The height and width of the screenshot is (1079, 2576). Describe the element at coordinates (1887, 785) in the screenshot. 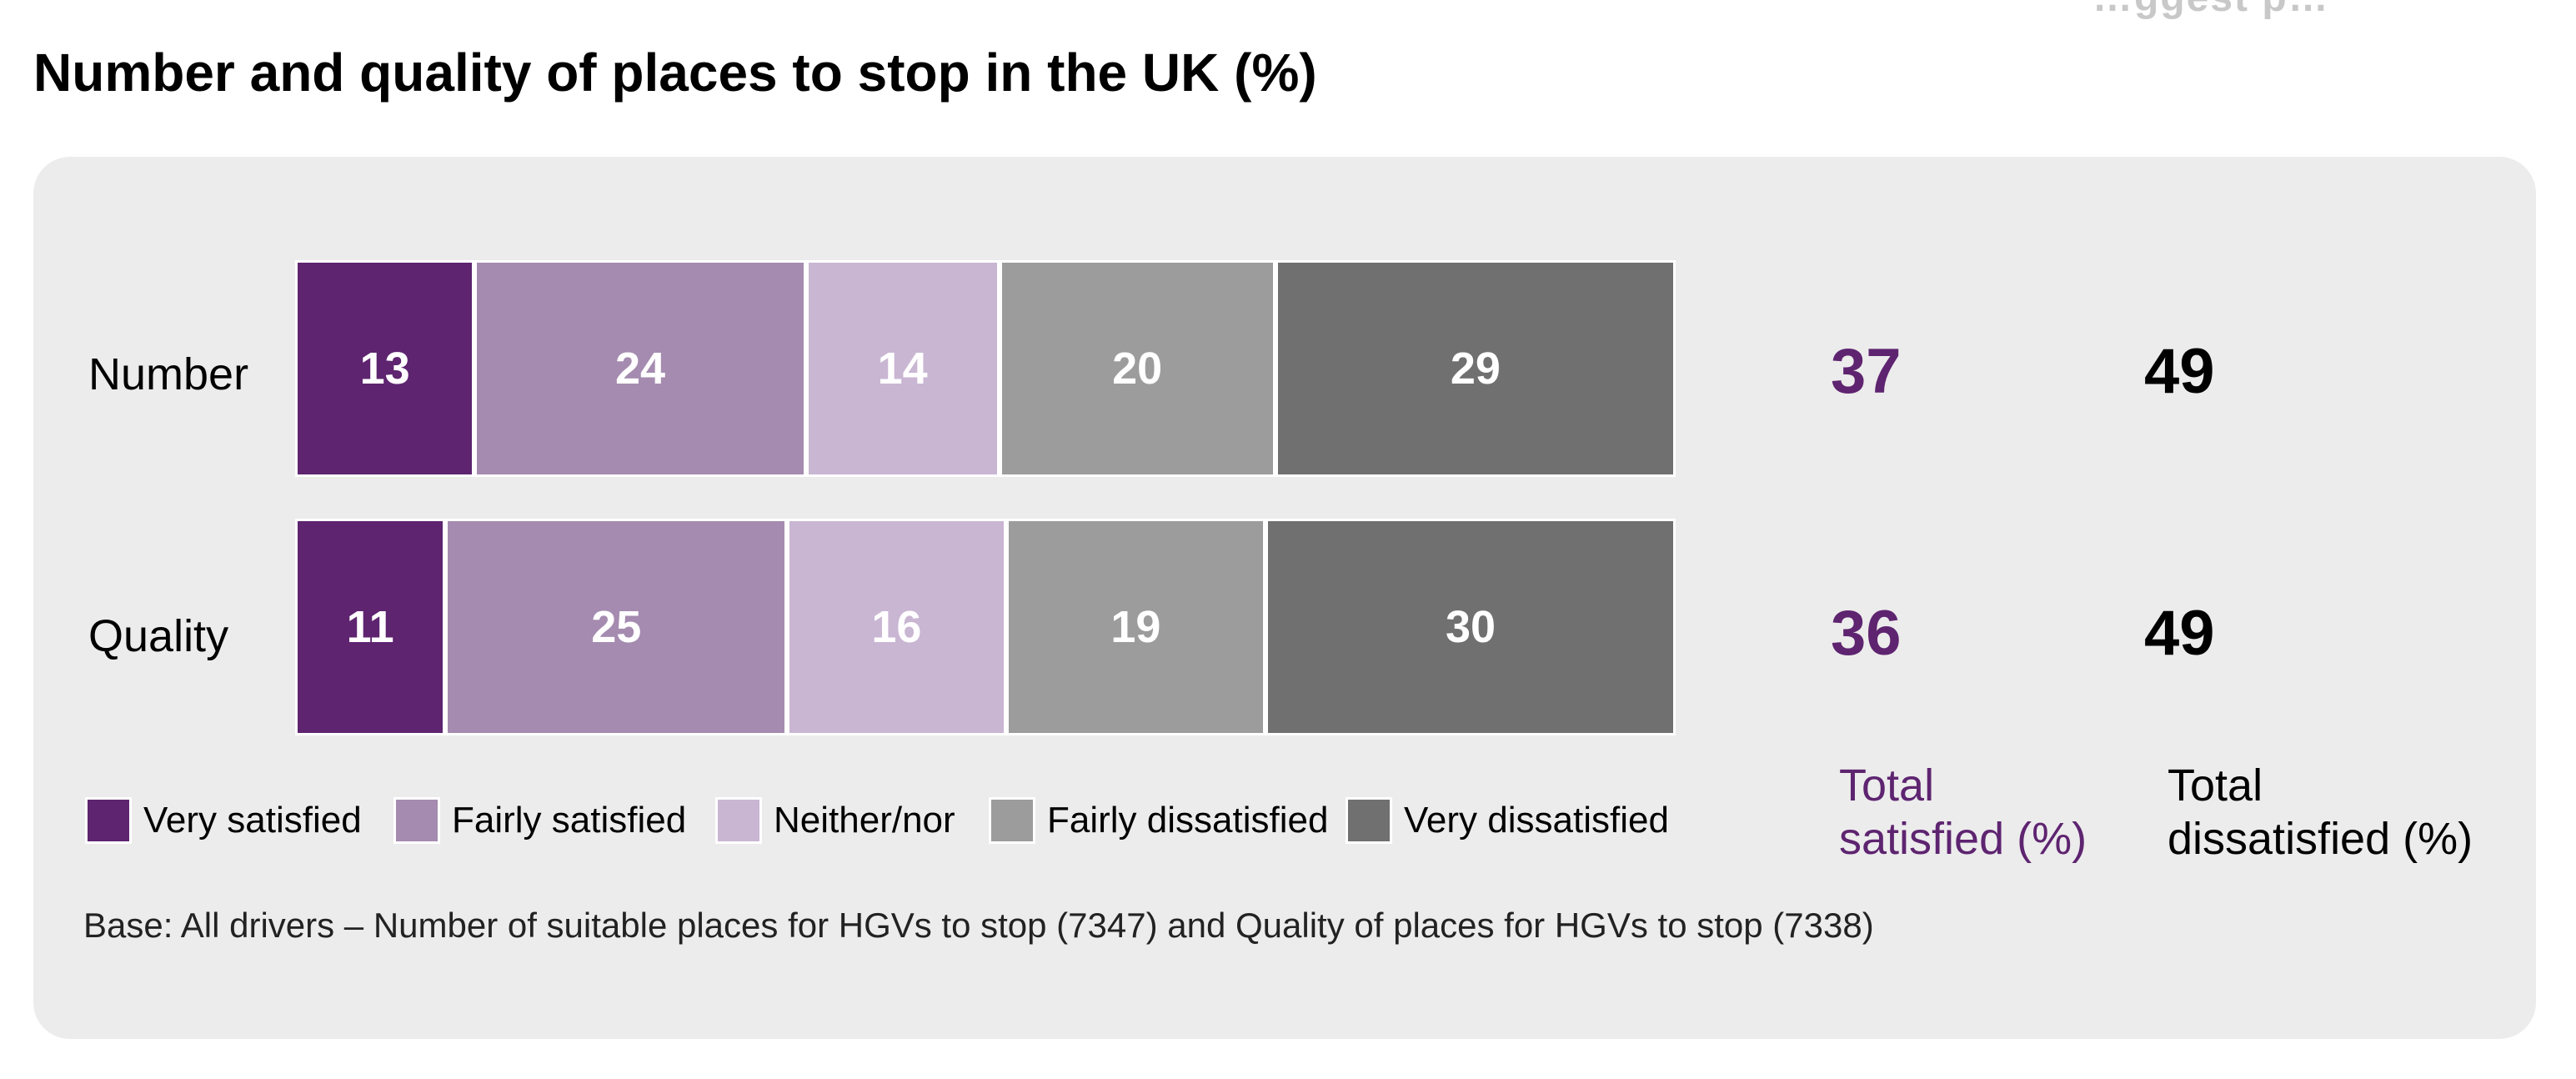

I see `total-satisfied-label-line1: Total` at that location.